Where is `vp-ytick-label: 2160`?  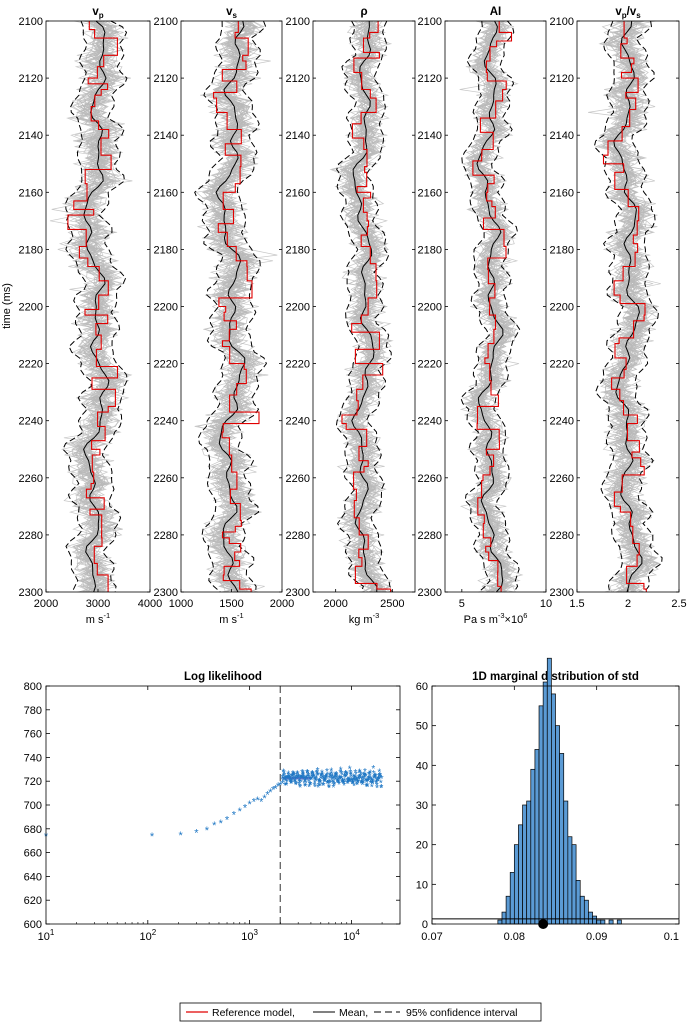 vp-ytick-label: 2160 is located at coordinates (31, 193).